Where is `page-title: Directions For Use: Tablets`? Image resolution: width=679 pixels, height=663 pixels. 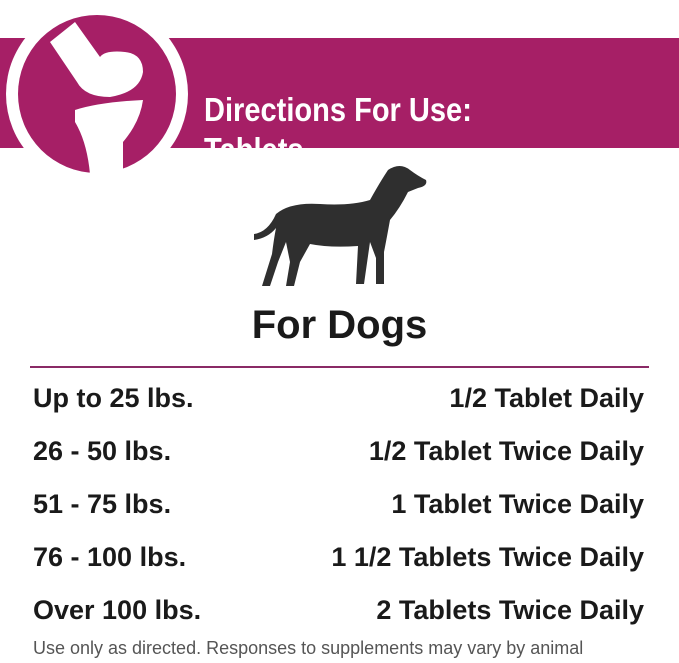
page-title: Directions For Use: Tablets is located at coordinates (338, 130).